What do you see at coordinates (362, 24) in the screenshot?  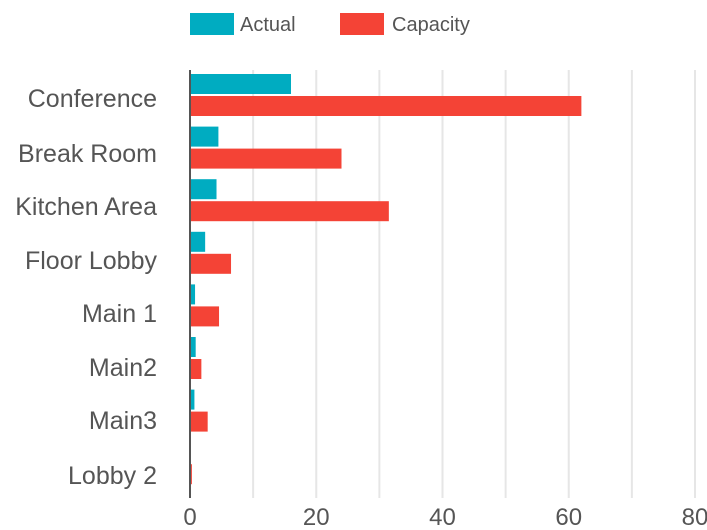 I see `legend-swatch-capacity` at bounding box center [362, 24].